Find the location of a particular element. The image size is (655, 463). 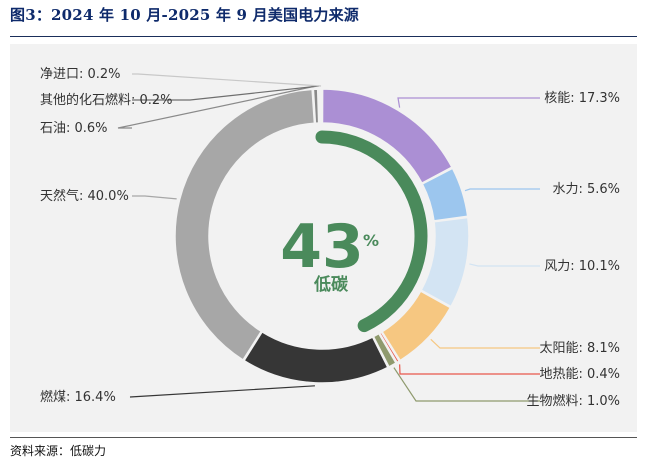

slice-1-leader-line is located at coordinates (468, 102).